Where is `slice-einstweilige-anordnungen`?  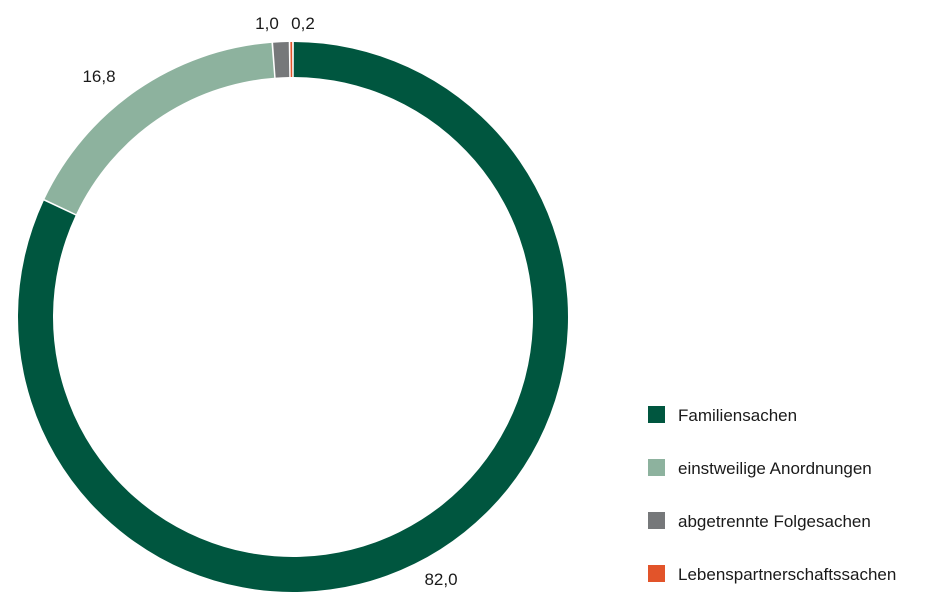 slice-einstweilige-anordnungen is located at coordinates (159, 128).